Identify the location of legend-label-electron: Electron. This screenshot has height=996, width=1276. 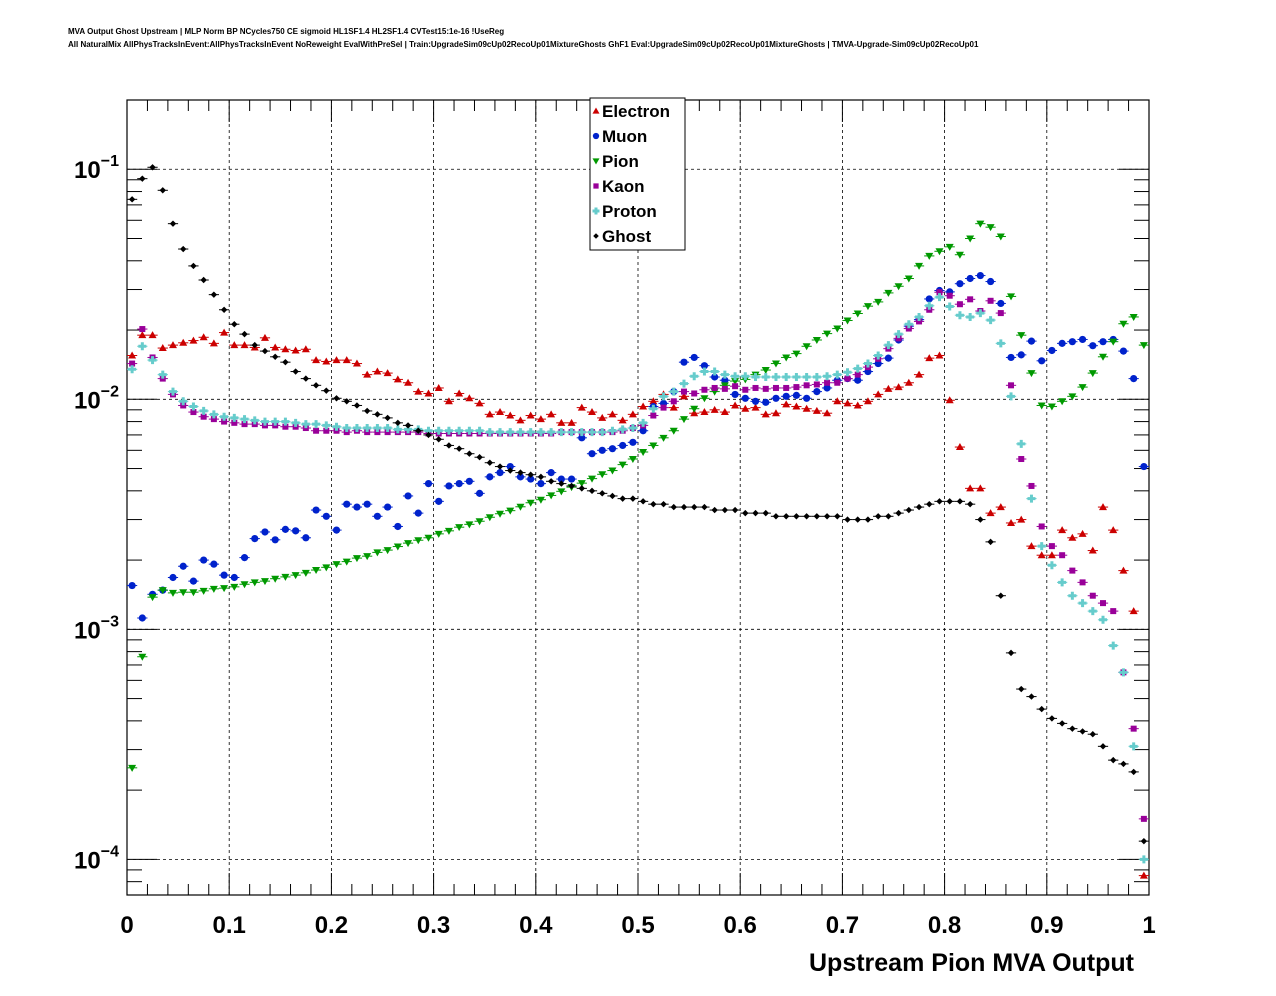
(636, 111).